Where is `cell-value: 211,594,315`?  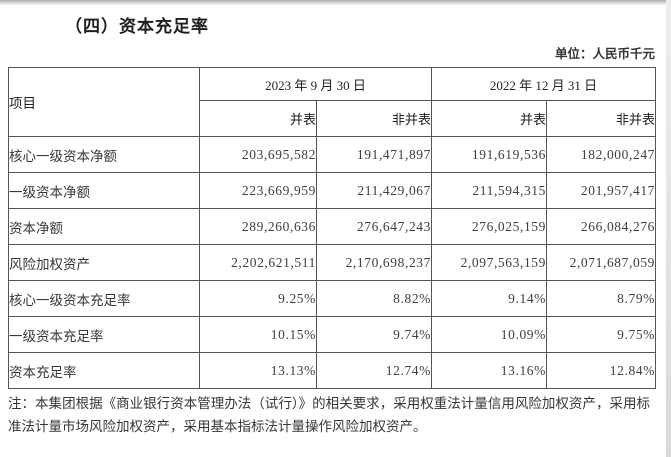
cell-value: 211,594,315 is located at coordinates (489, 190).